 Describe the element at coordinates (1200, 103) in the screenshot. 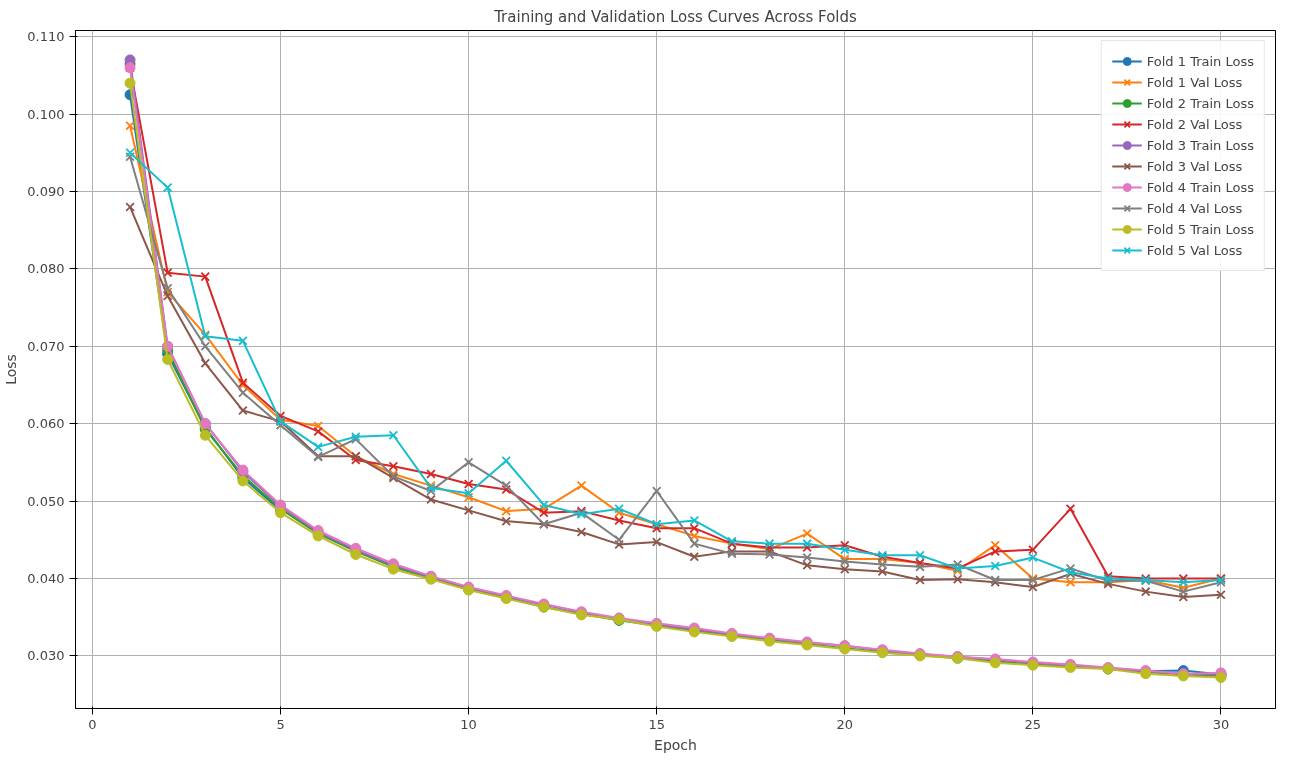

I see `legend-label: Fold 2 Train Loss` at that location.